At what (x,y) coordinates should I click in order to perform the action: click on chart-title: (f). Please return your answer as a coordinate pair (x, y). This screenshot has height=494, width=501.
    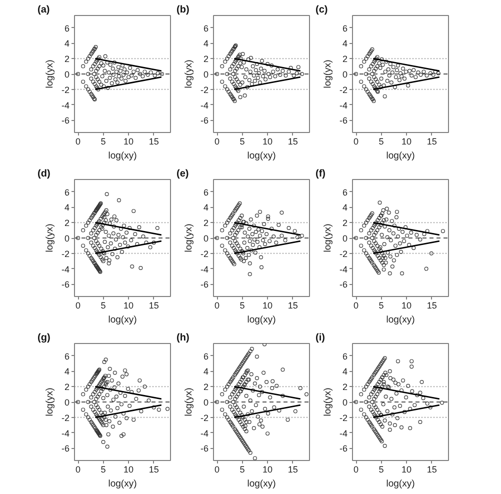
    Looking at the image, I should click on (321, 174).